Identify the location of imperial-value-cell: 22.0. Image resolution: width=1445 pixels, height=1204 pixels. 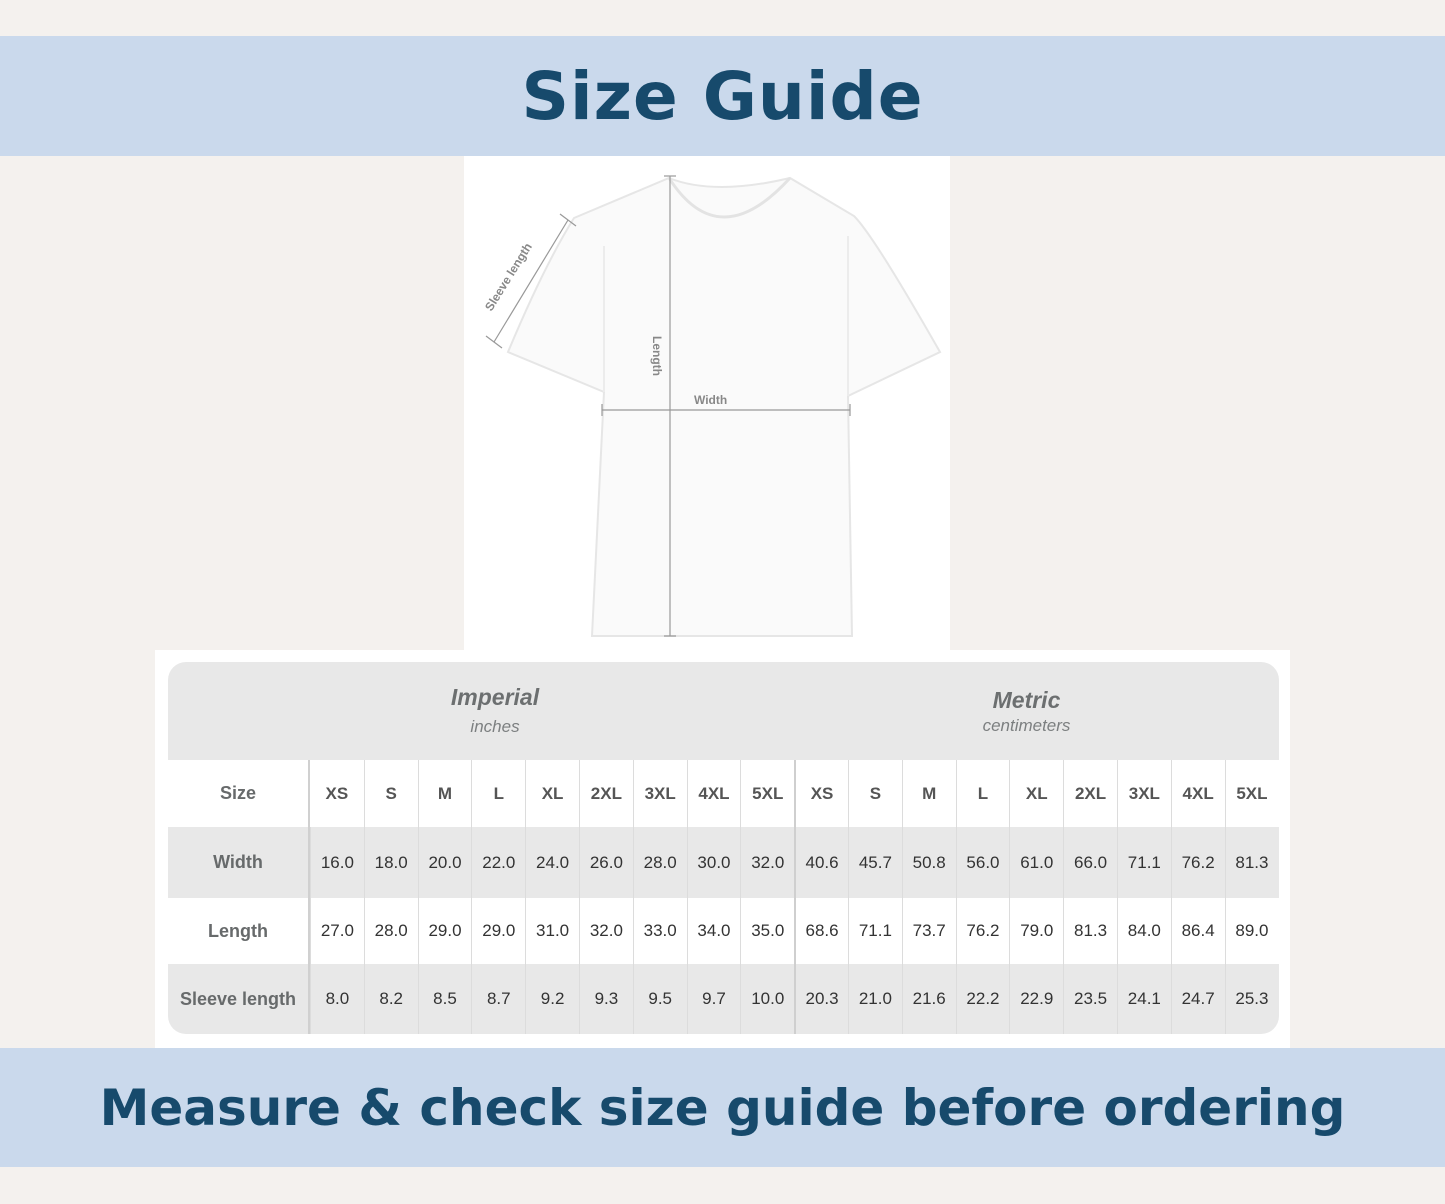
(498, 862).